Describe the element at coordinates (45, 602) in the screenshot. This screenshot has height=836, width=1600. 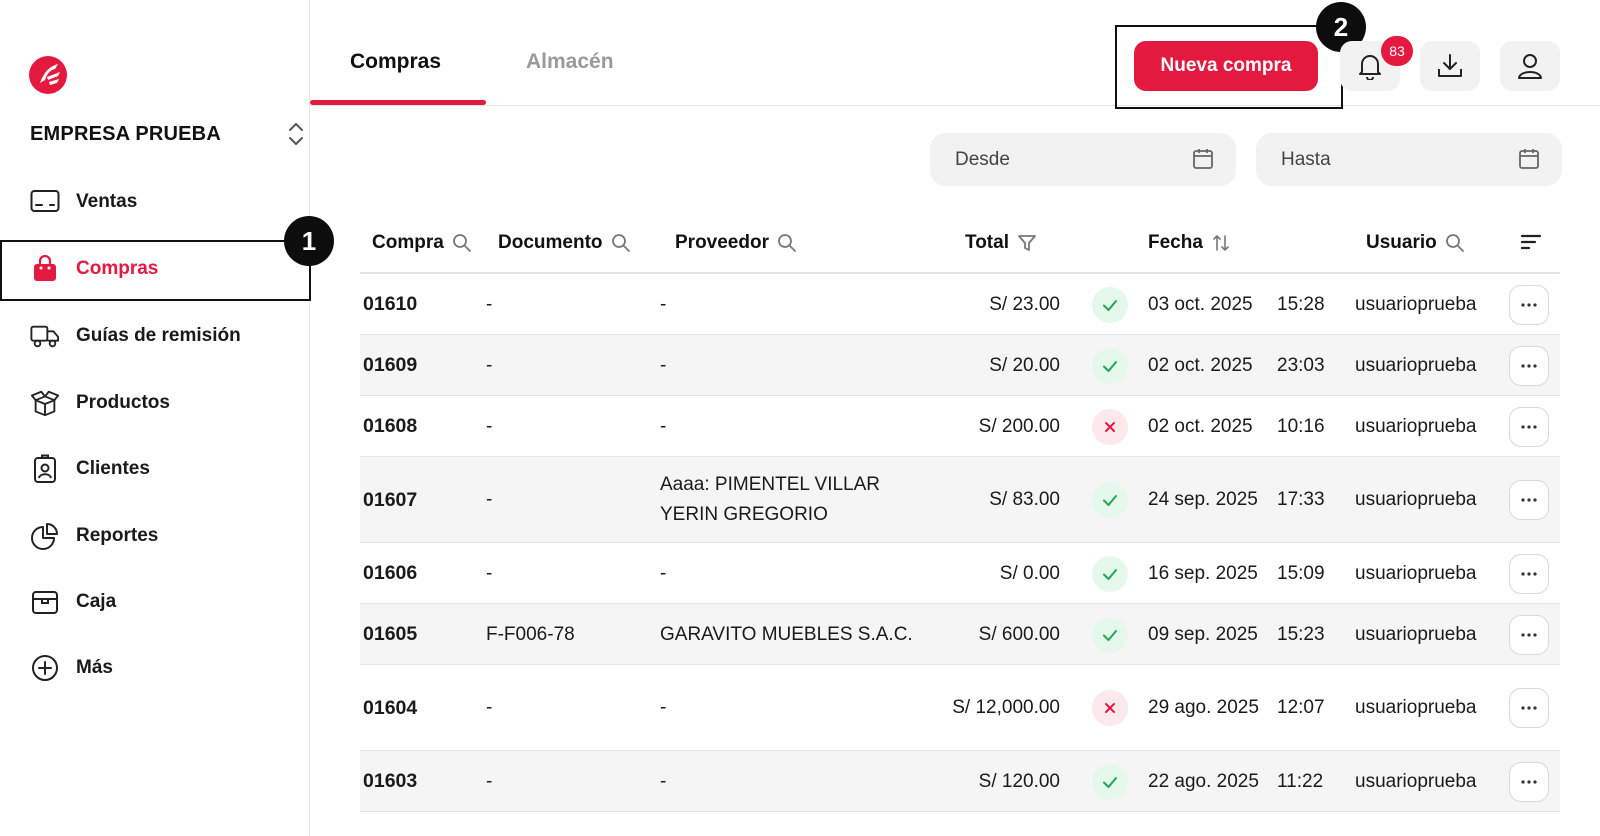
I see `cash-box-icon` at that location.